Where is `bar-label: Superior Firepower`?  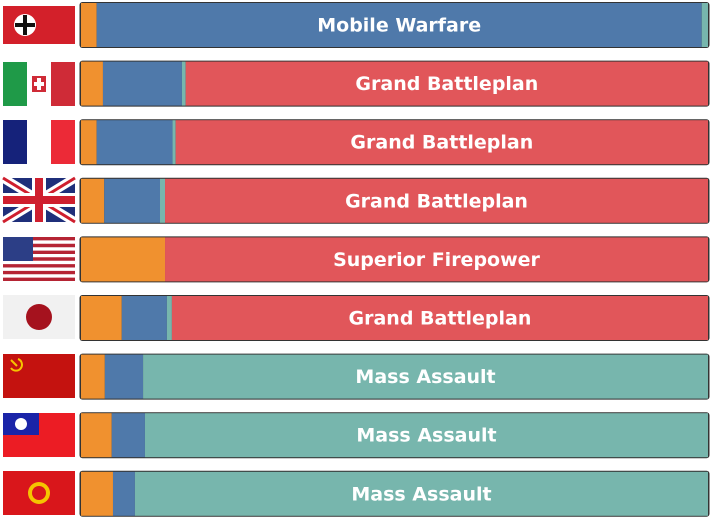
bar-label: Superior Firepower is located at coordinates (436, 260).